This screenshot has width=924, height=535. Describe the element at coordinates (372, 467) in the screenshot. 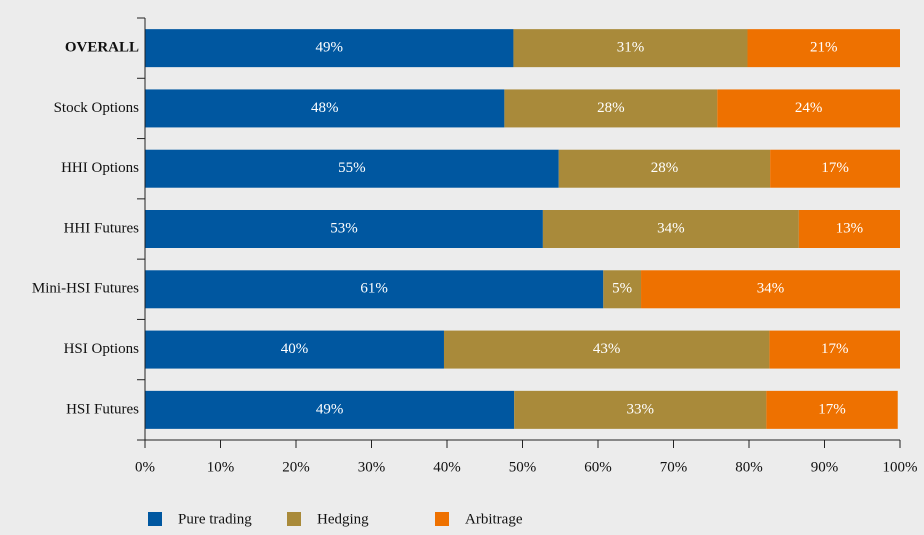

I see `x-tick-label: 30%` at that location.